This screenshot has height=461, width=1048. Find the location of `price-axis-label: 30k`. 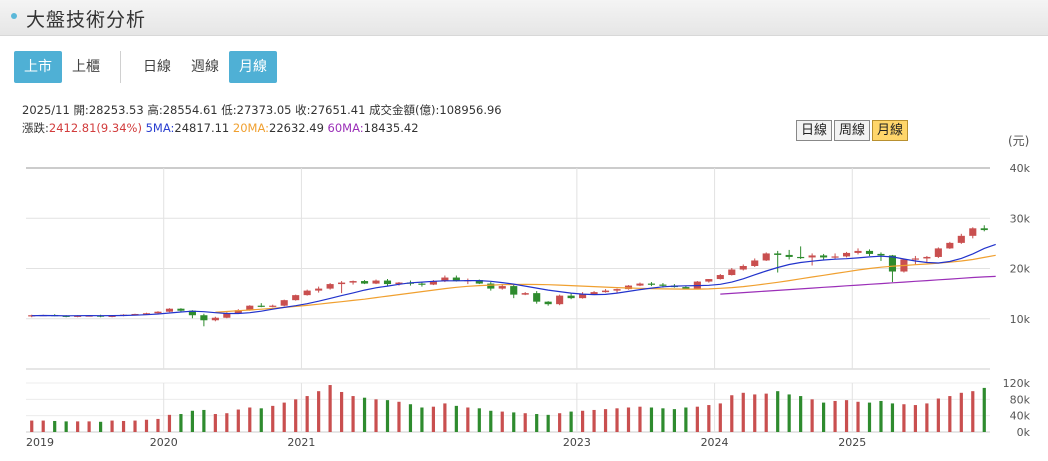

price-axis-label: 30k is located at coordinates (1020, 218).